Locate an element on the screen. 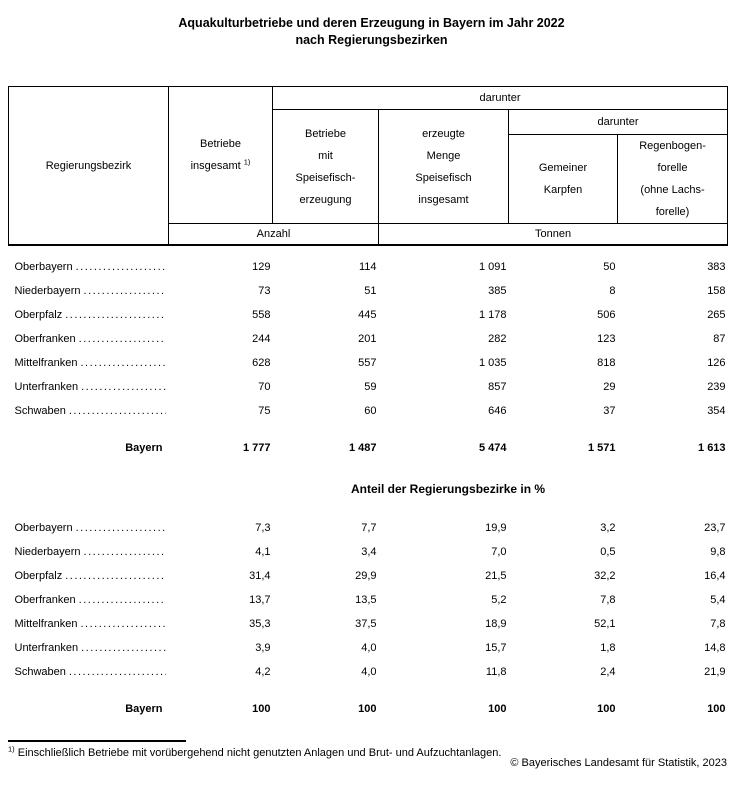  table-row: Oberbayern 129 114 1 091 50 383 is located at coordinates (368, 262).